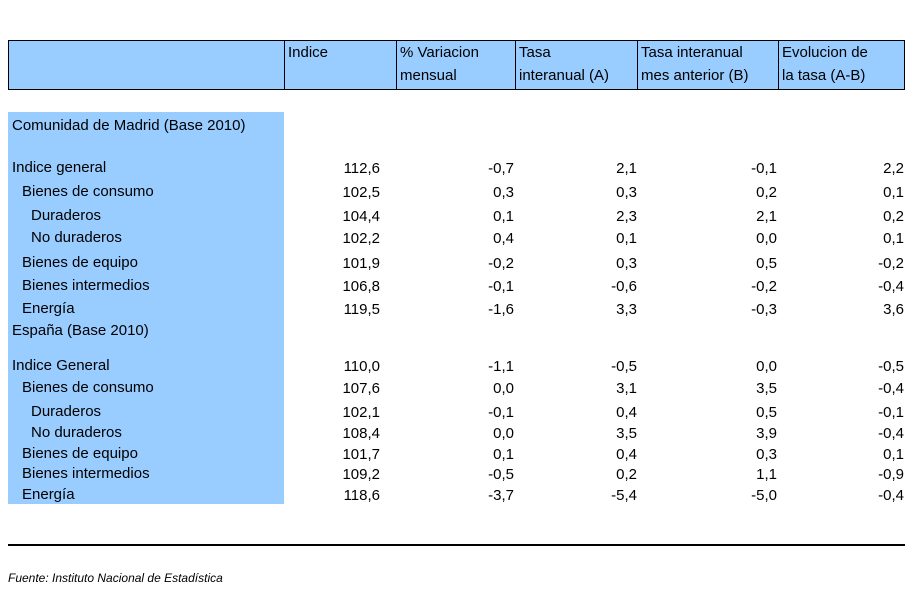  I want to click on cell-value: 3,9, so click(766, 433).